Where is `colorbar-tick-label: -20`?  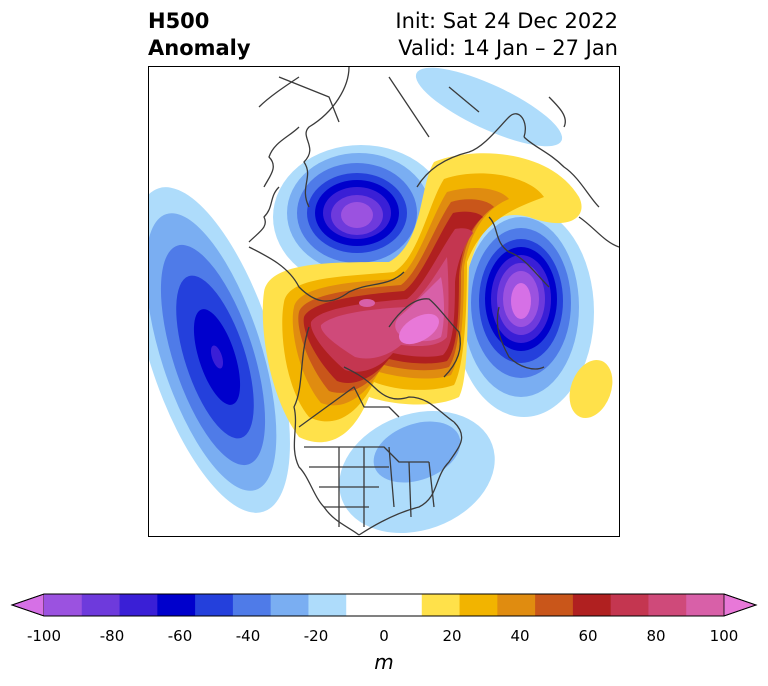
colorbar-tick-label: -20 is located at coordinates (316, 636).